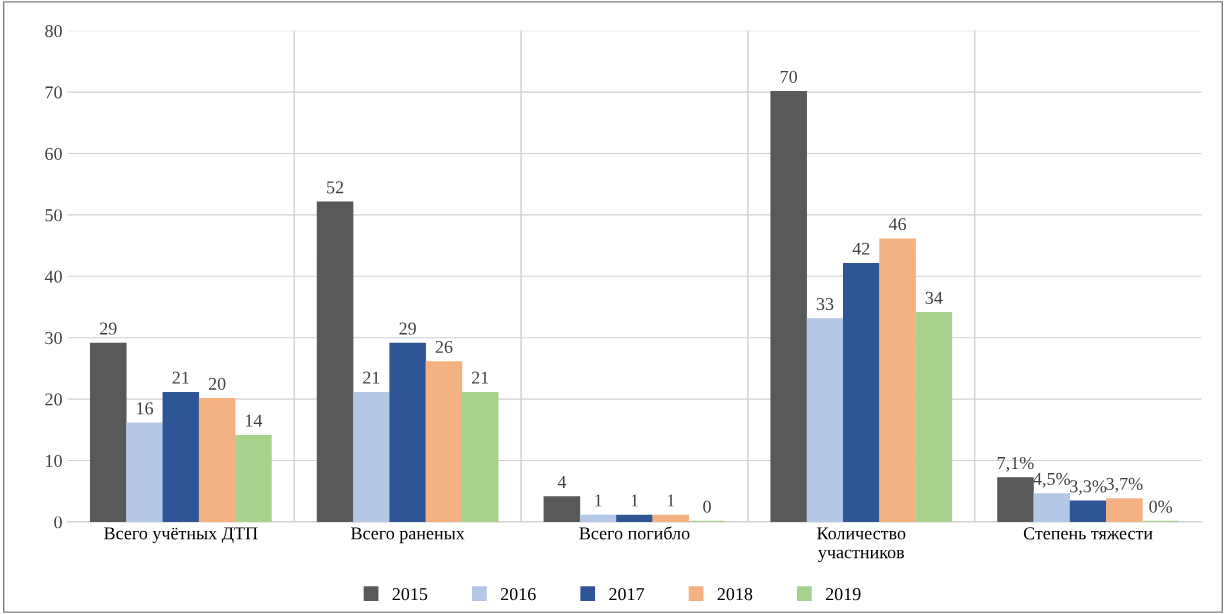 This screenshot has width=1226, height=614. What do you see at coordinates (410, 594) in the screenshot?
I see `legend-label: 2015` at bounding box center [410, 594].